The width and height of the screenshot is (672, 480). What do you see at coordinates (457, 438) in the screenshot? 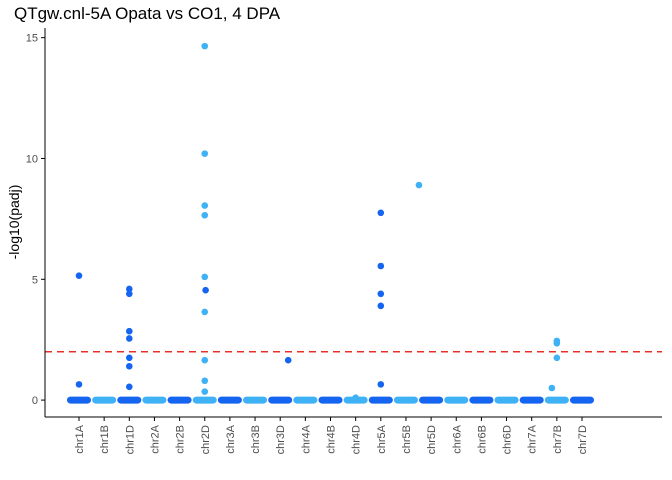
I see `x-tick-label: chr6A` at bounding box center [457, 438].